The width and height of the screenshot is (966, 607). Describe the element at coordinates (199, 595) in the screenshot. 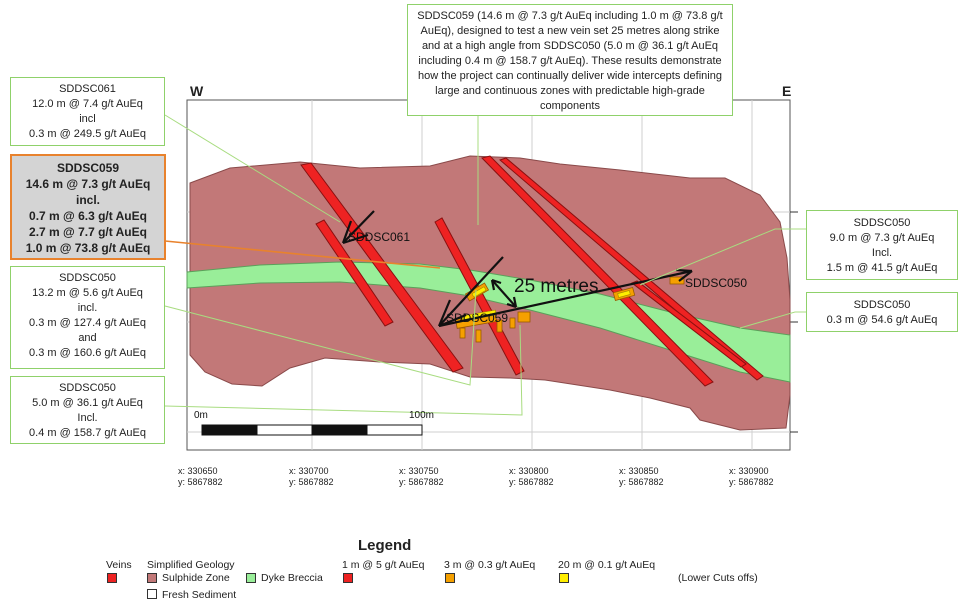

I see `legend-sediment-label: Fresh Sediment` at that location.